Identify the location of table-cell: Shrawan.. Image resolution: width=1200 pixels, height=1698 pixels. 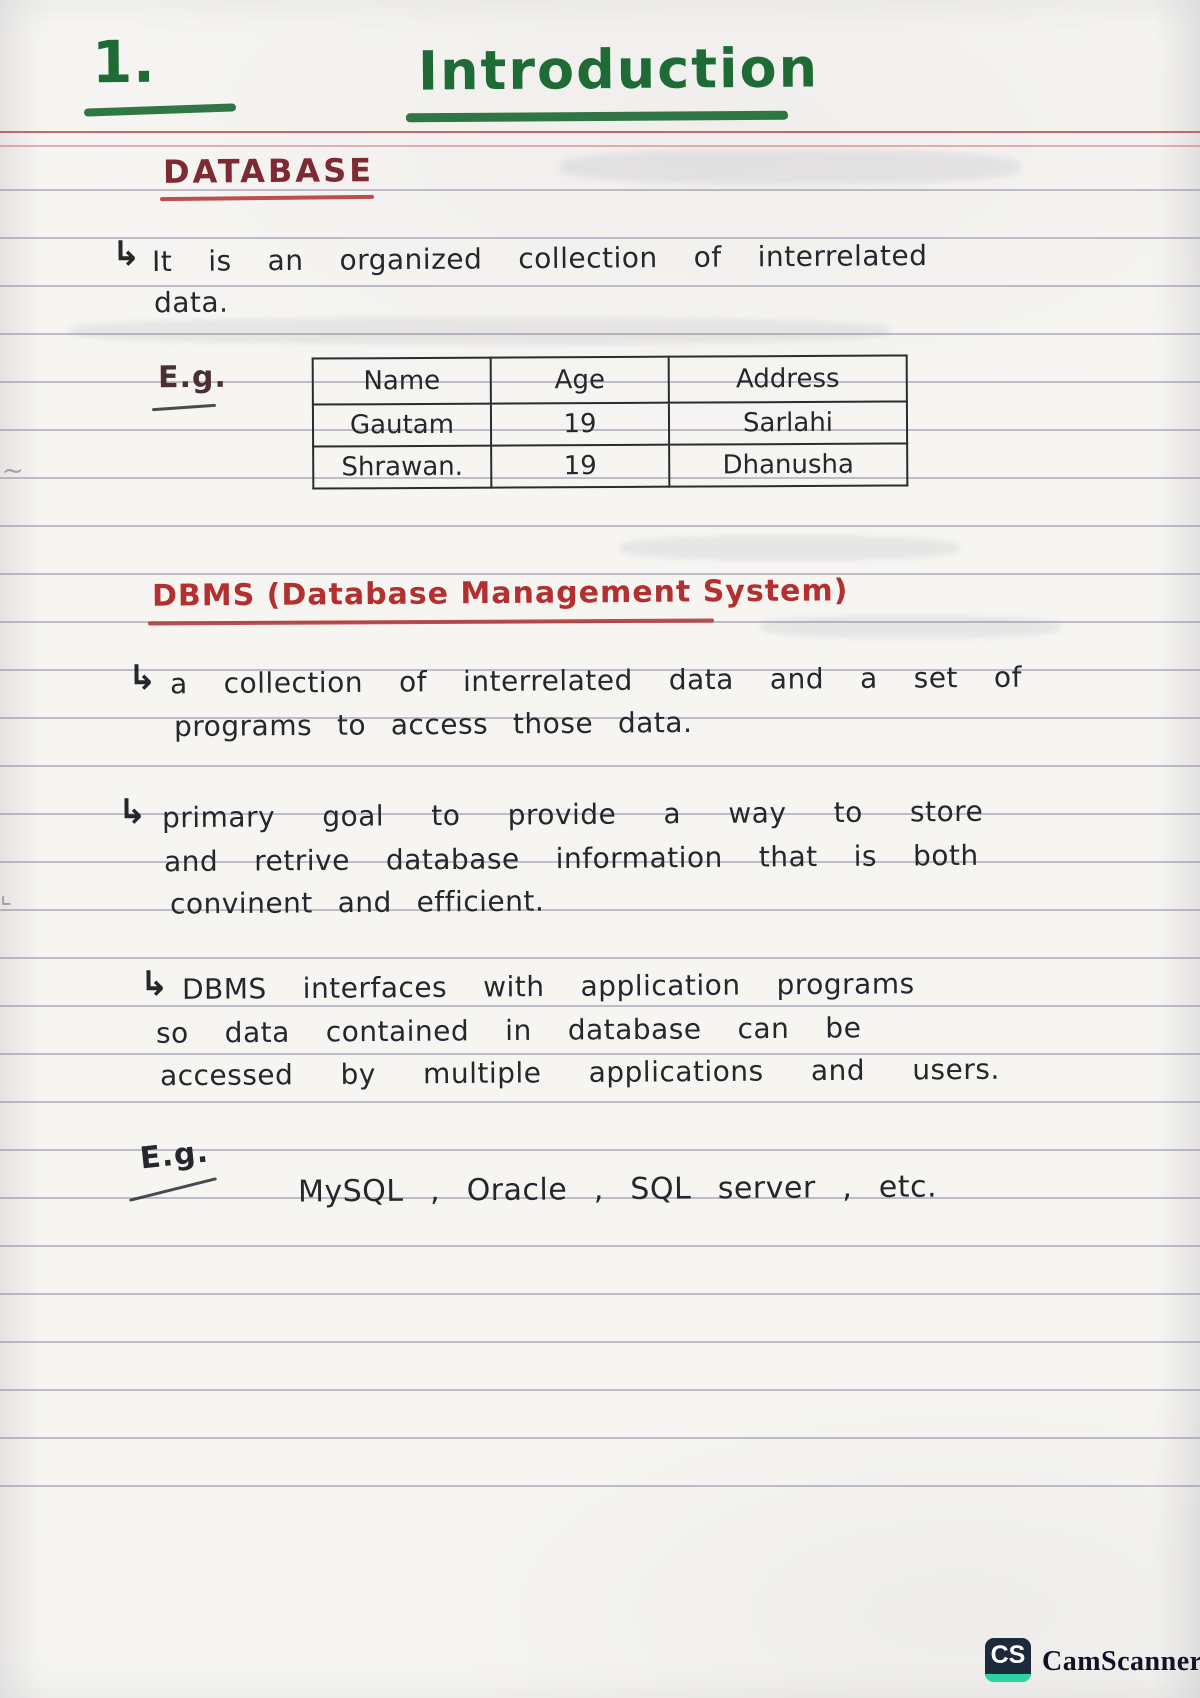
(402, 467).